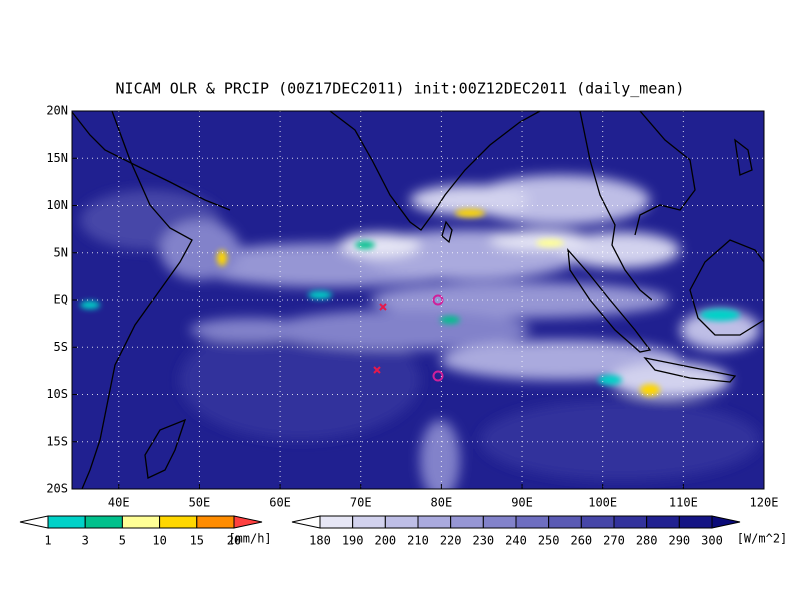  What do you see at coordinates (61, 347) in the screenshot?
I see `y-tick-label: 5S` at bounding box center [61, 347].